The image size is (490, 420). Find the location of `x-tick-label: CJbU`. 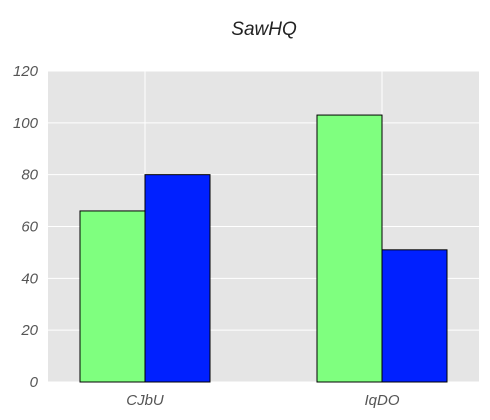

x-tick-label: CJbU is located at coordinates (145, 400).